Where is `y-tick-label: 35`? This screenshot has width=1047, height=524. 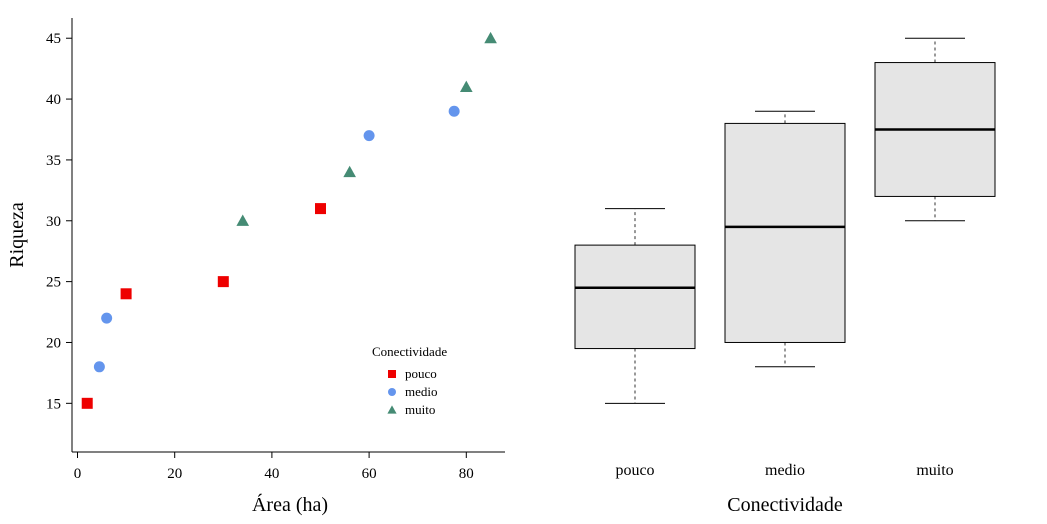
y-tick-label: 35 is located at coordinates (53, 161).